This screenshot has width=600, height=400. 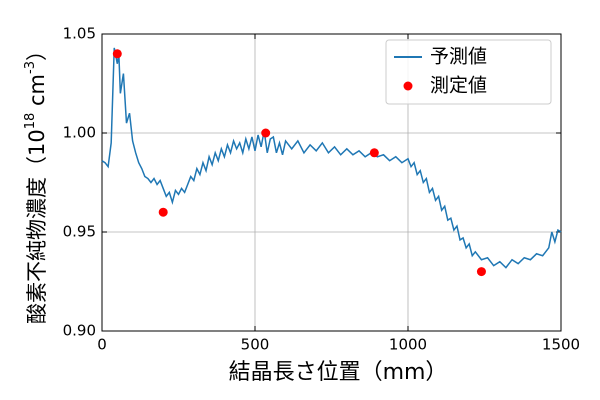 I want to click on y-tick-label: 0.95, so click(x=79, y=232).